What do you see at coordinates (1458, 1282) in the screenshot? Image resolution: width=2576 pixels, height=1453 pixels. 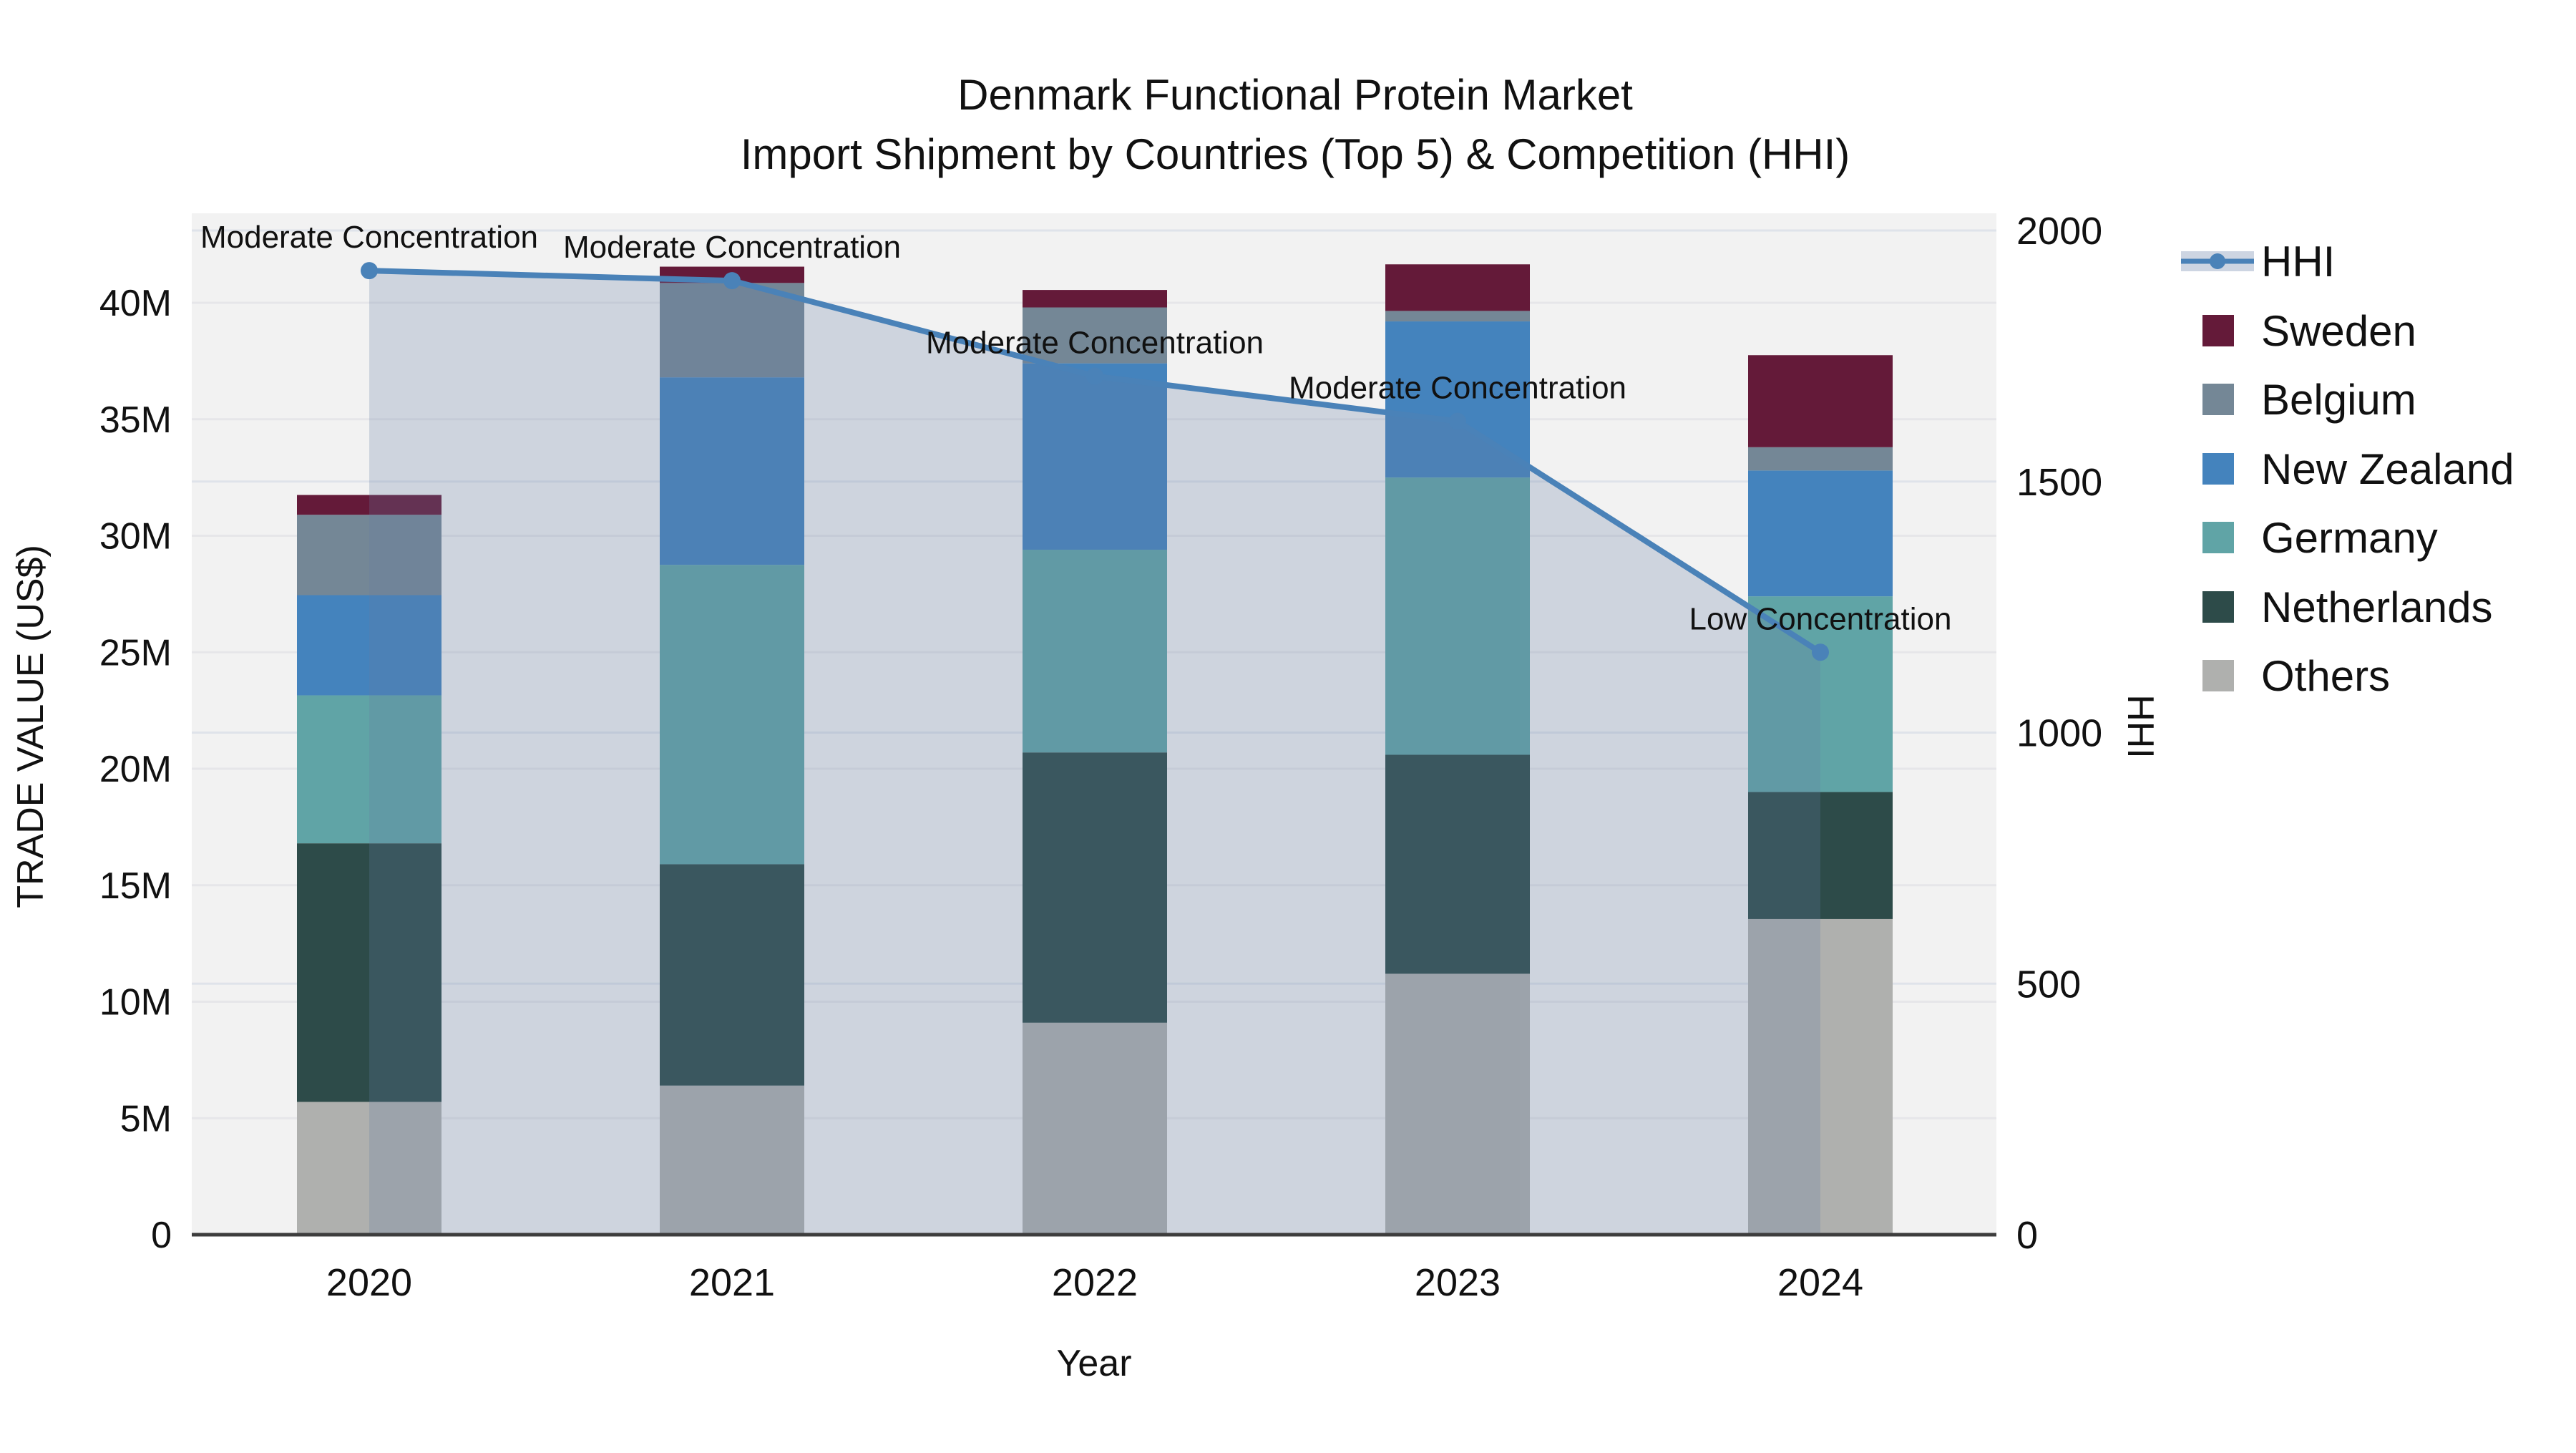 I see `x-tick-2023: 2023` at bounding box center [1458, 1282].